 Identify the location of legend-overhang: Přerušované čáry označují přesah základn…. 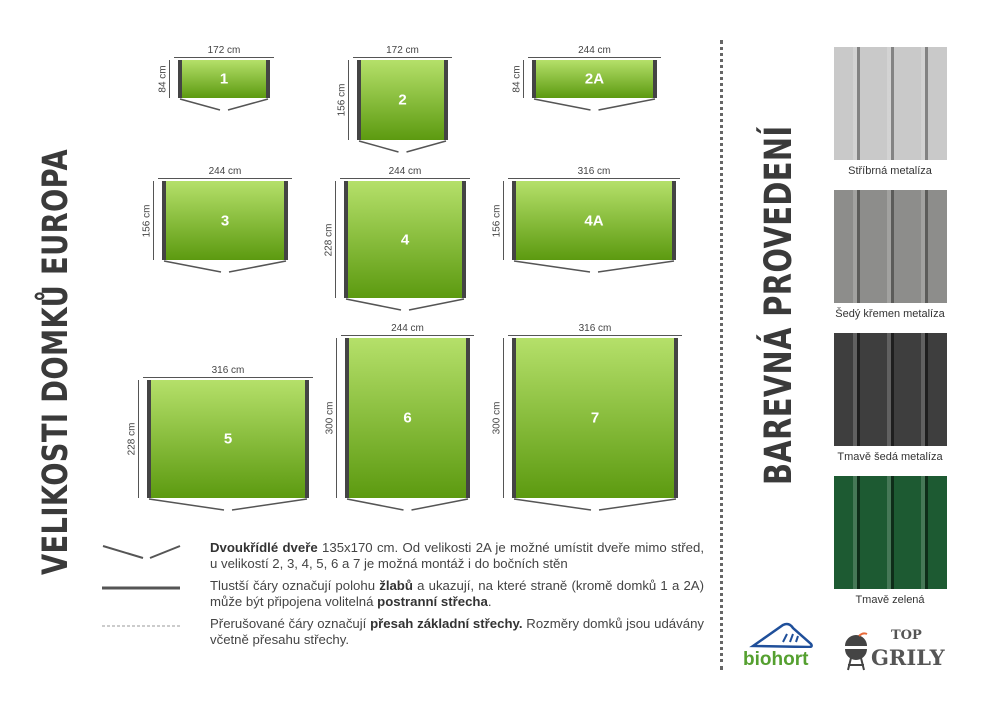
(457, 632).